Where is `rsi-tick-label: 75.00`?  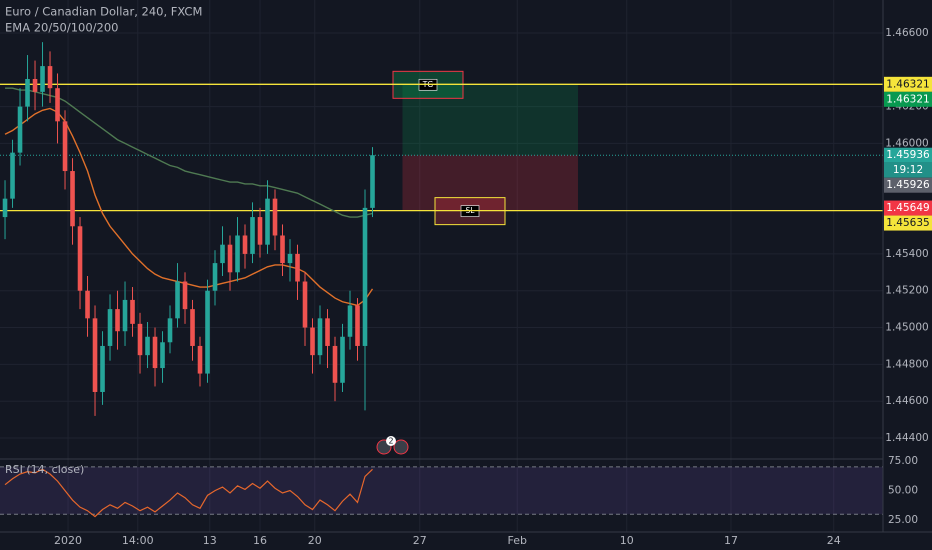
rsi-tick-label: 75.00 is located at coordinates (903, 461).